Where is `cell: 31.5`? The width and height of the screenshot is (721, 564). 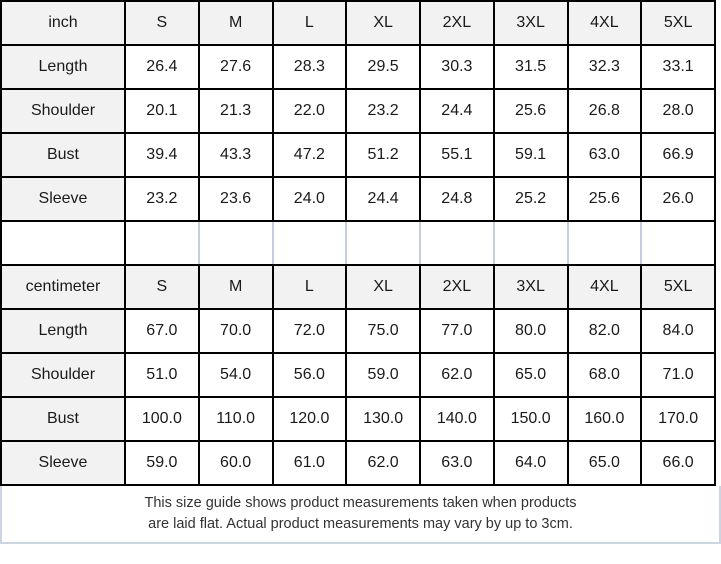
cell: 31.5 is located at coordinates (530, 67).